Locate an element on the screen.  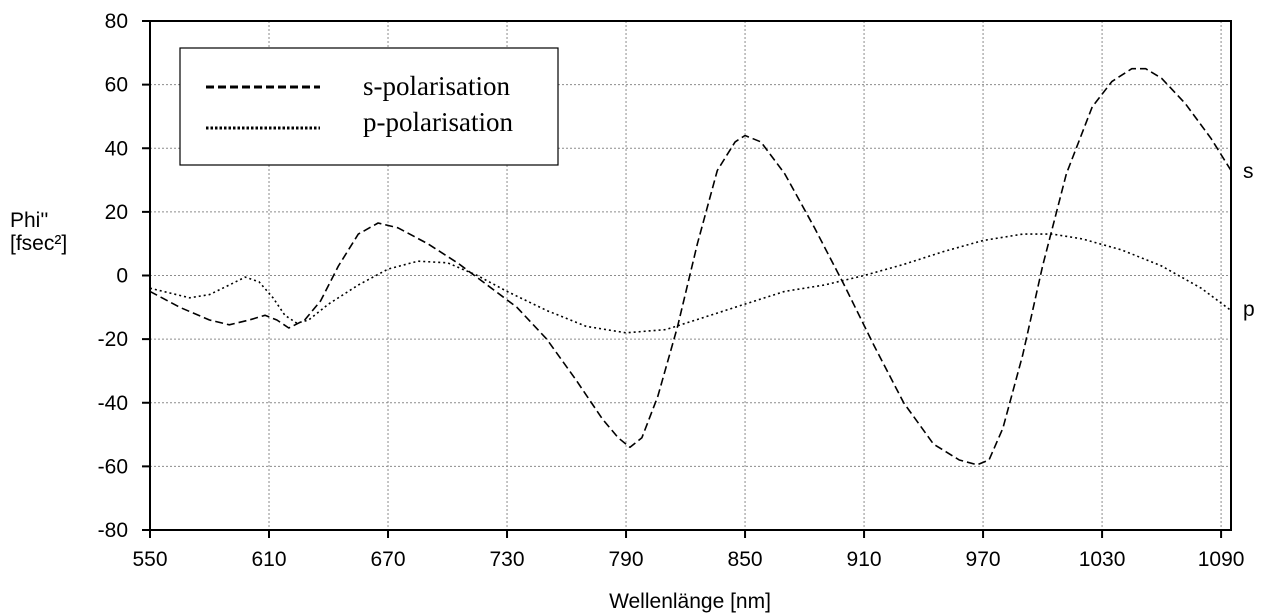
x-tick-label: 850 is located at coordinates (745, 559).